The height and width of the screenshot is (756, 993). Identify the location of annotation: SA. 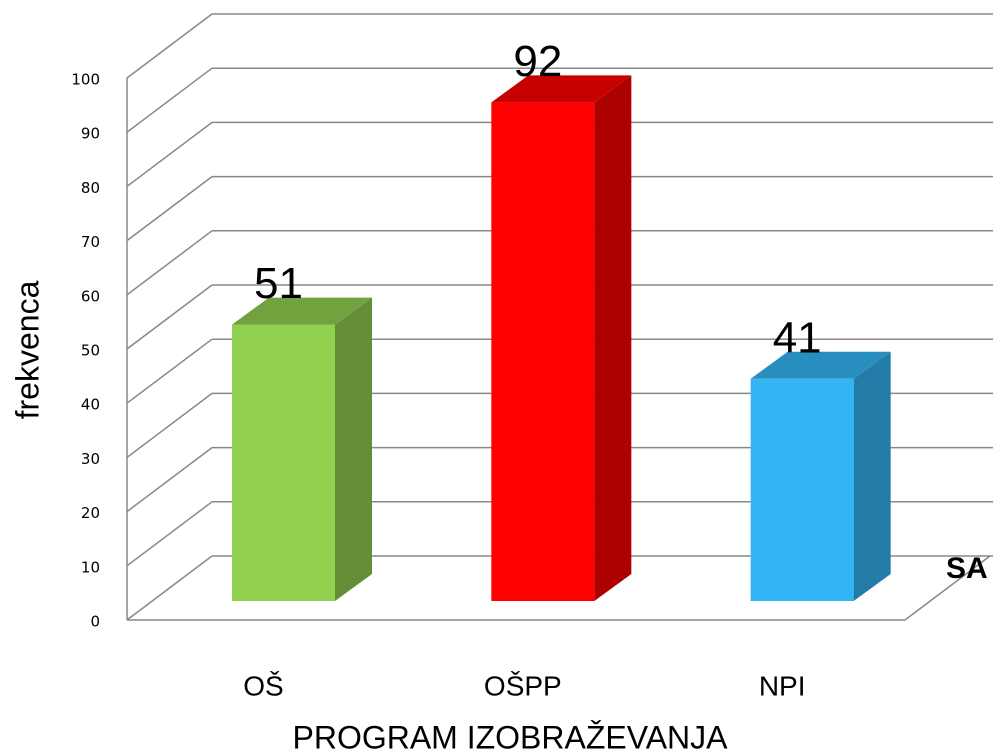
(967, 568).